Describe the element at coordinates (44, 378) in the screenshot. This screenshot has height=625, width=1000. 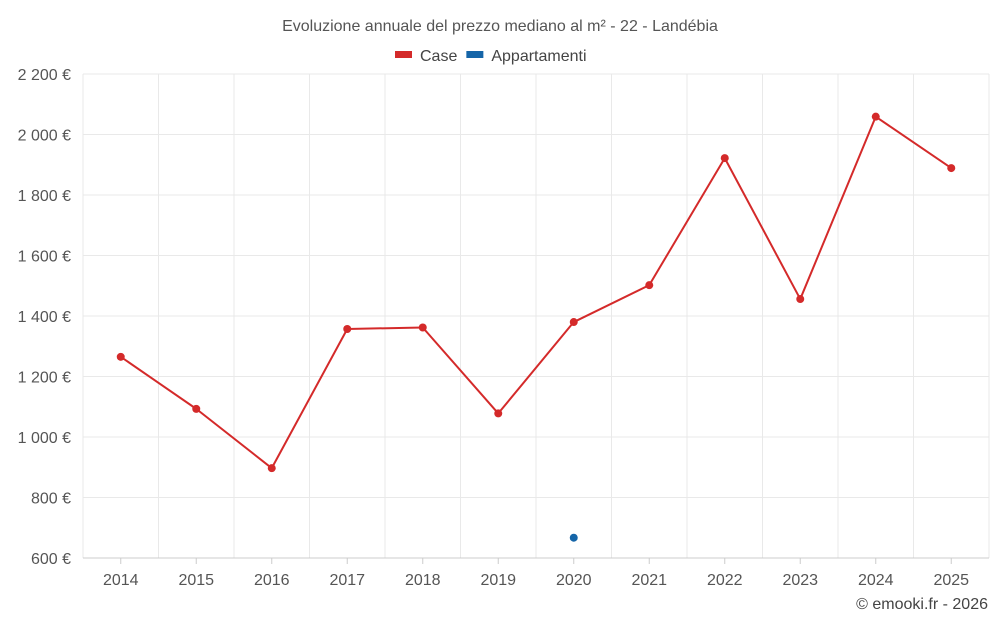
I see `y-tick-label: 1 200 €` at that location.